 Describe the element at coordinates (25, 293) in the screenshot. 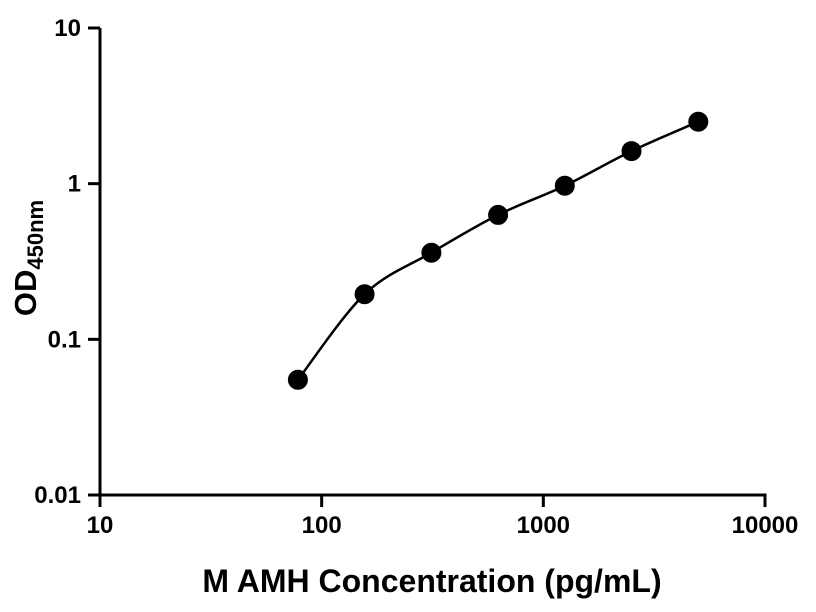

I see `y-axis-title-main: OD` at that location.